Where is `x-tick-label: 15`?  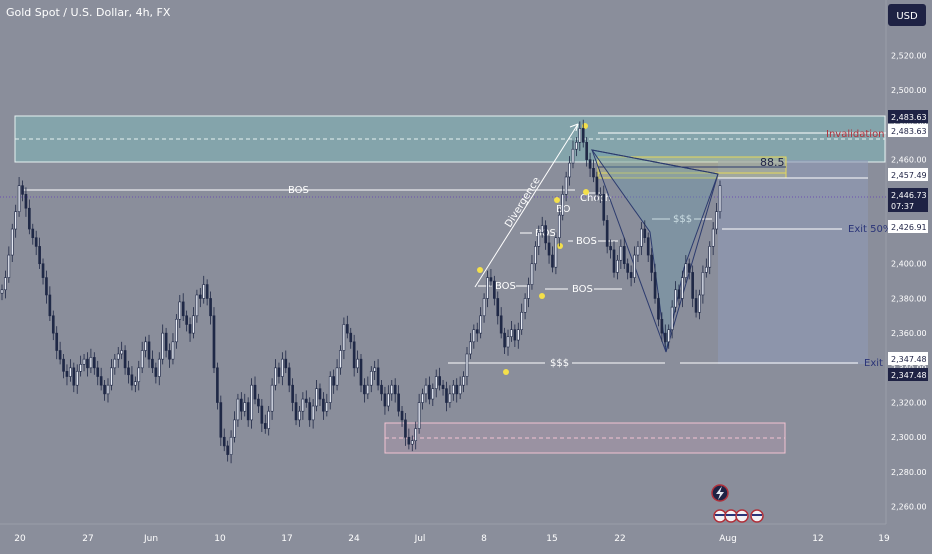
x-tick-label: 15 is located at coordinates (551, 539).